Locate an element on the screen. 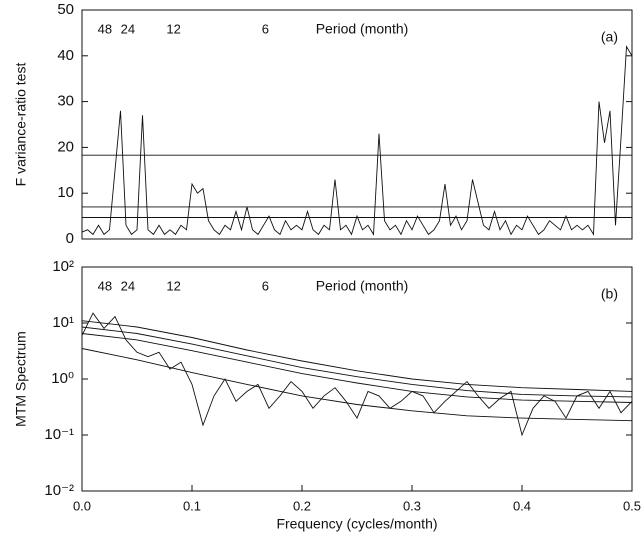 The image size is (644, 539). x-tick-label: 0.3 is located at coordinates (412, 505).